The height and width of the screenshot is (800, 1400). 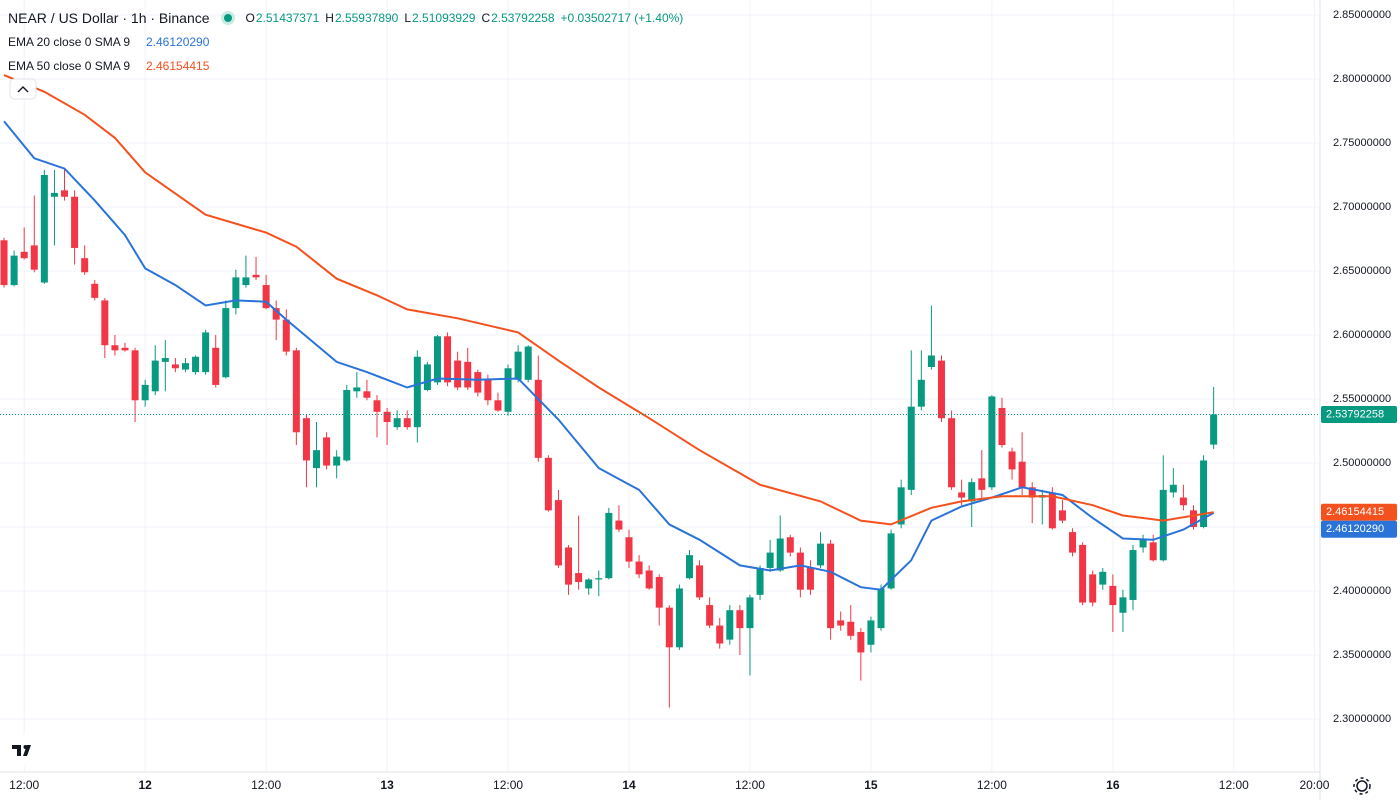 What do you see at coordinates (1362, 15) in the screenshot?
I see `y-tick-label: 2.85000000` at bounding box center [1362, 15].